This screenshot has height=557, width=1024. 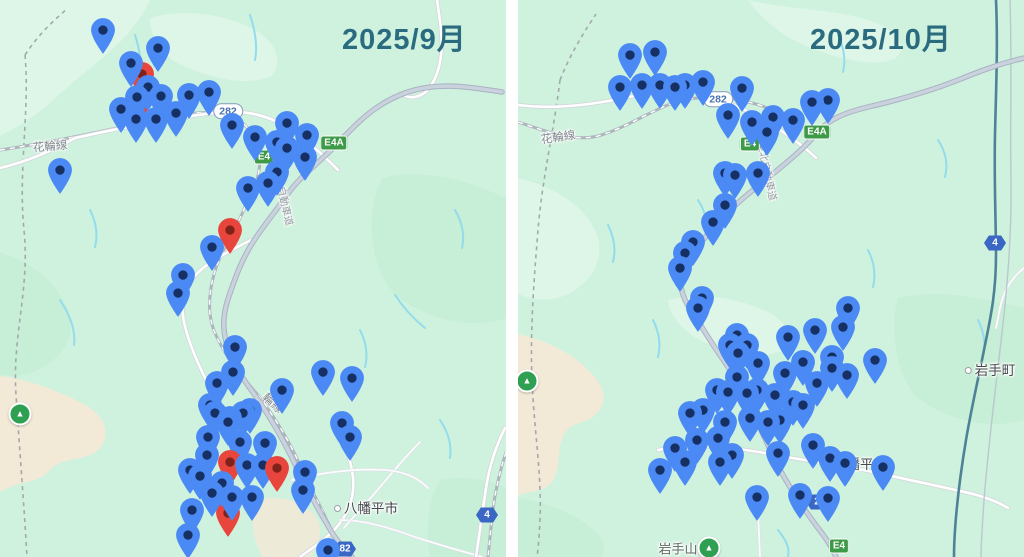 I want to click on route-shield-282: 282, so click(x=718, y=99).